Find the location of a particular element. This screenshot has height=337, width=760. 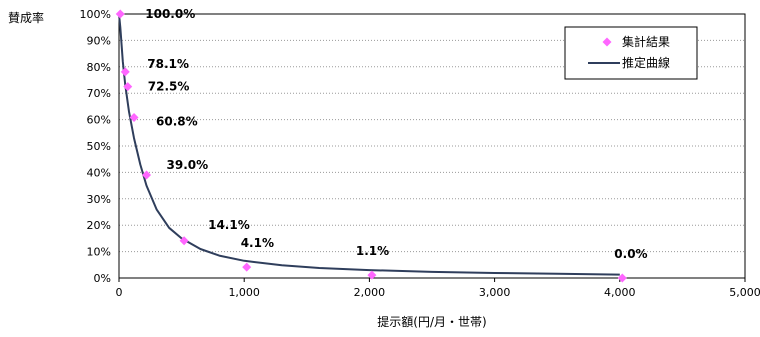

y-tick-label: 100% is located at coordinates (95, 14).